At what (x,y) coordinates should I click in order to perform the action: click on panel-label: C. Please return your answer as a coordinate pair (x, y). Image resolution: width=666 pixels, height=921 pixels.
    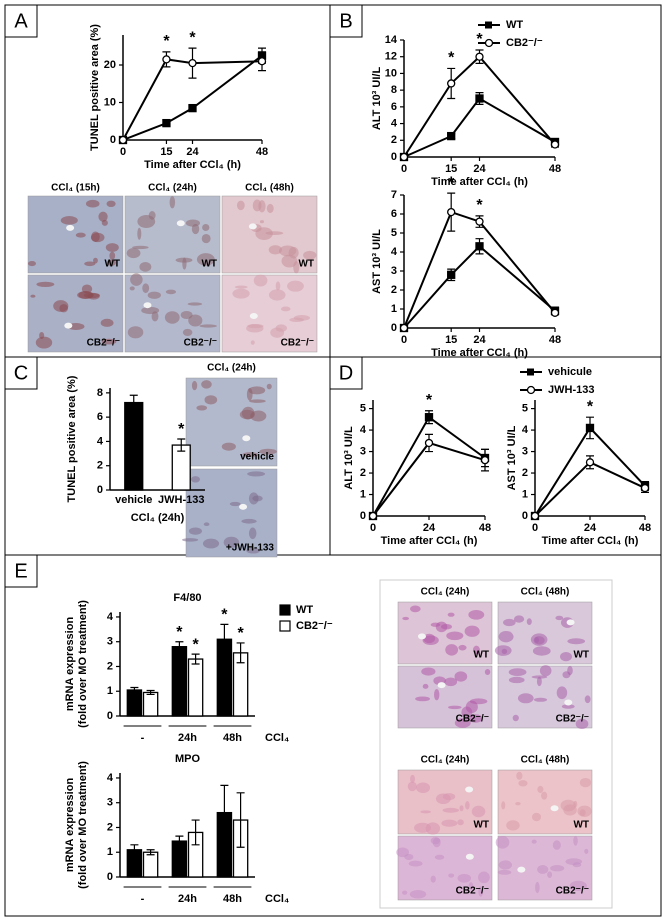
    Looking at the image, I should click on (21, 373).